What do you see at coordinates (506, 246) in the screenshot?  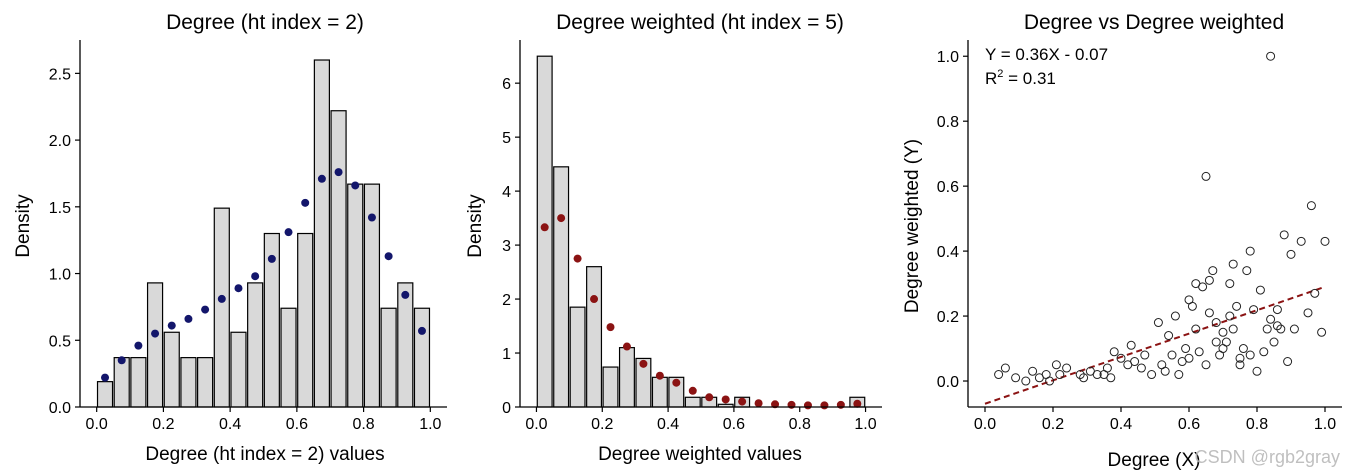 I see `y-tick-label: 3` at bounding box center [506, 246].